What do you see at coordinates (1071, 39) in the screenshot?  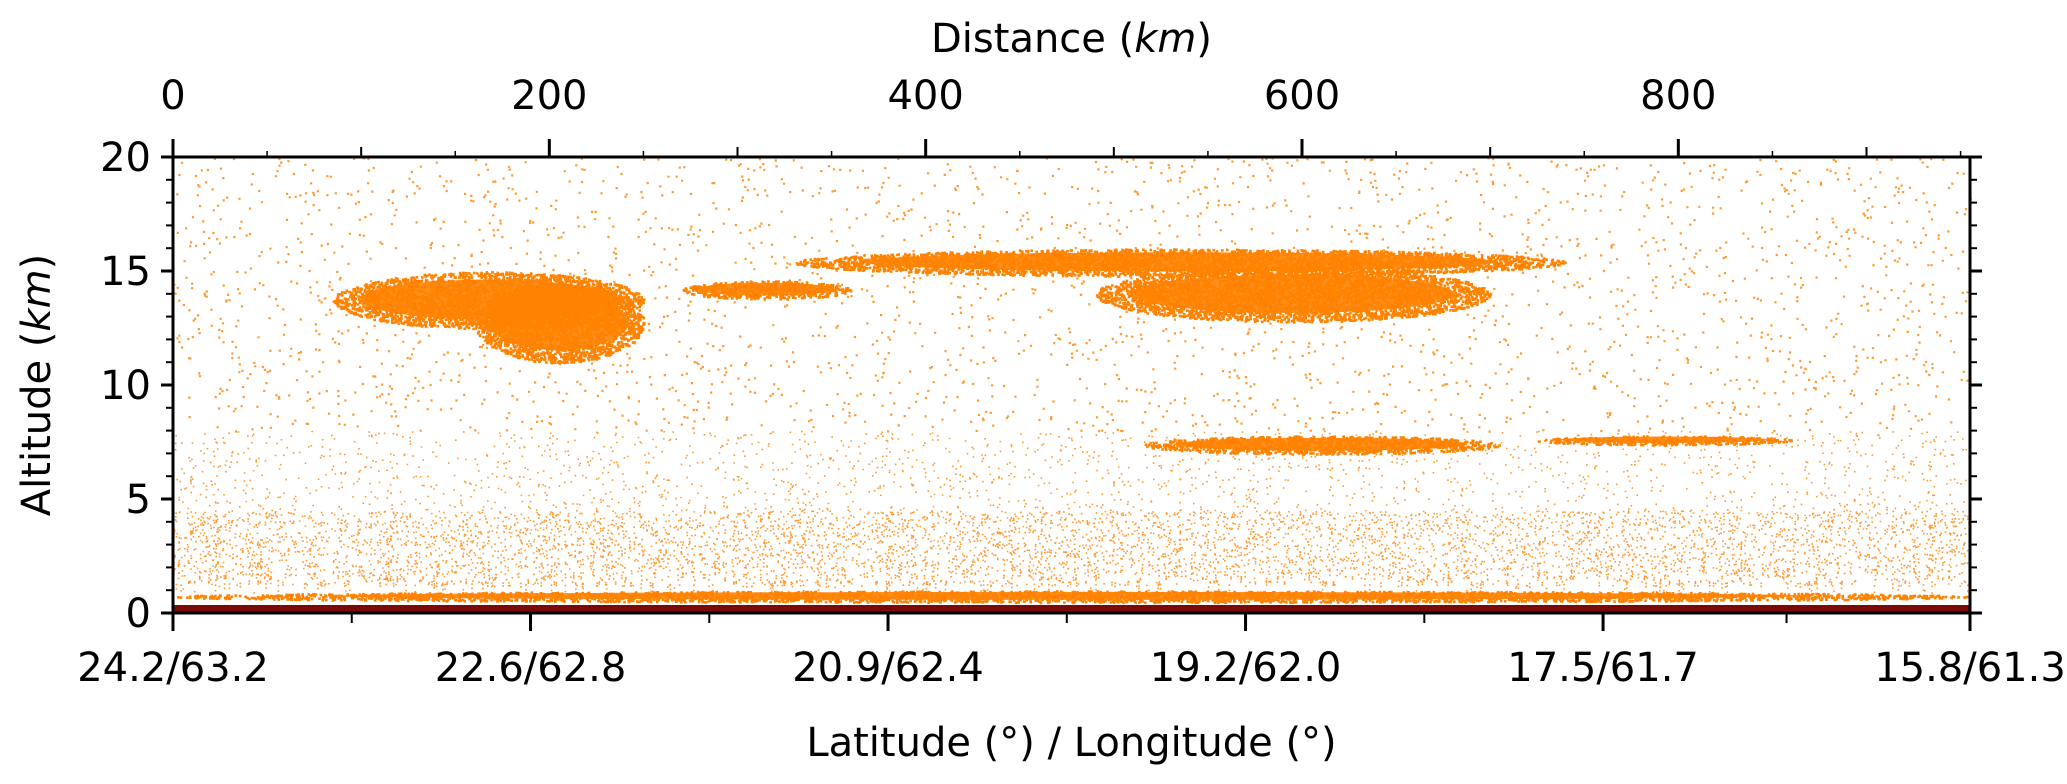 I see `top-axis-title: Distance (km)` at bounding box center [1071, 39].